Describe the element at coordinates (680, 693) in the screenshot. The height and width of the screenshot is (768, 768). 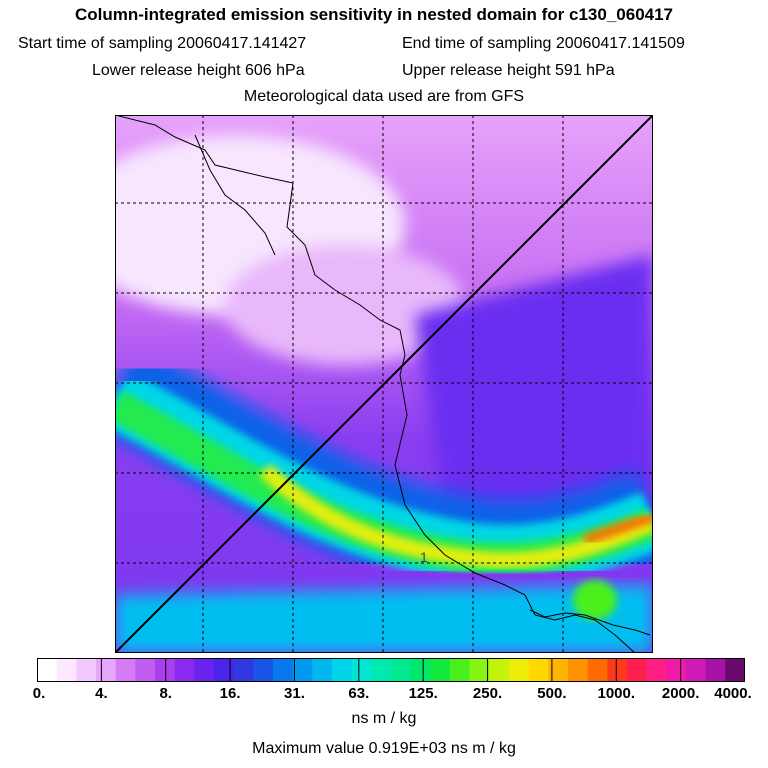
I see `colorbar-tick-label: 2000.` at that location.